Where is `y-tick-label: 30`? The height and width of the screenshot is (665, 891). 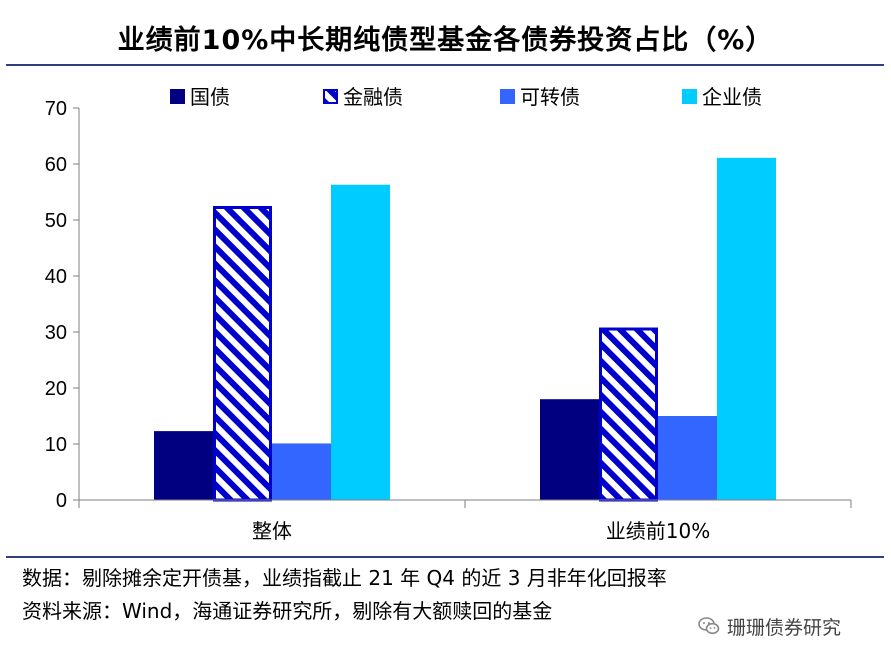
y-tick-label: 30 is located at coordinates (56, 333).